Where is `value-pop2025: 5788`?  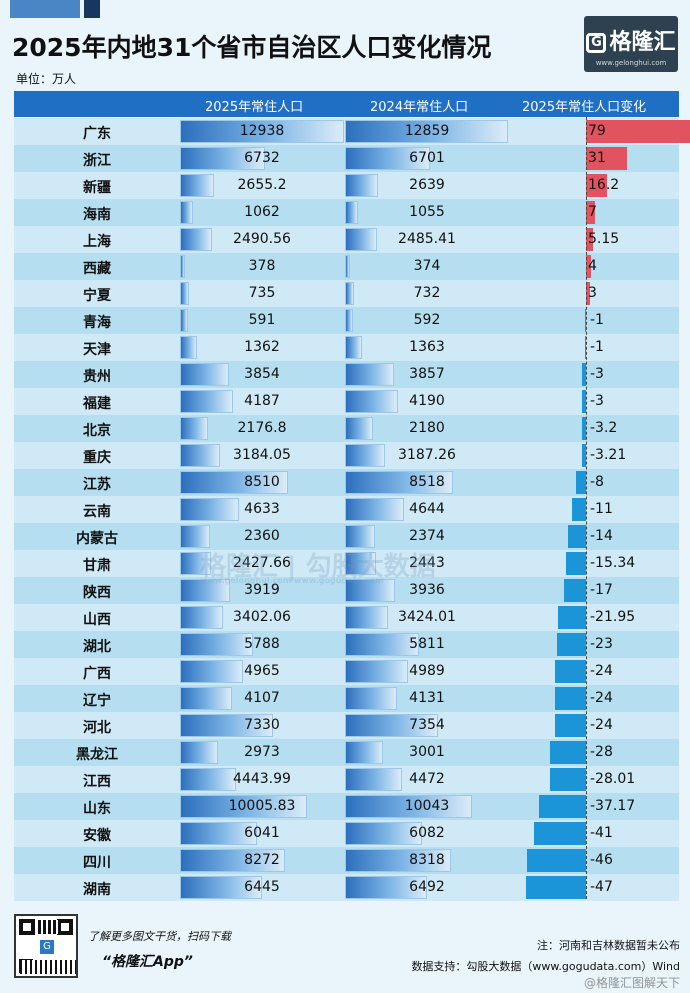 value-pop2025: 5788 is located at coordinates (262, 644).